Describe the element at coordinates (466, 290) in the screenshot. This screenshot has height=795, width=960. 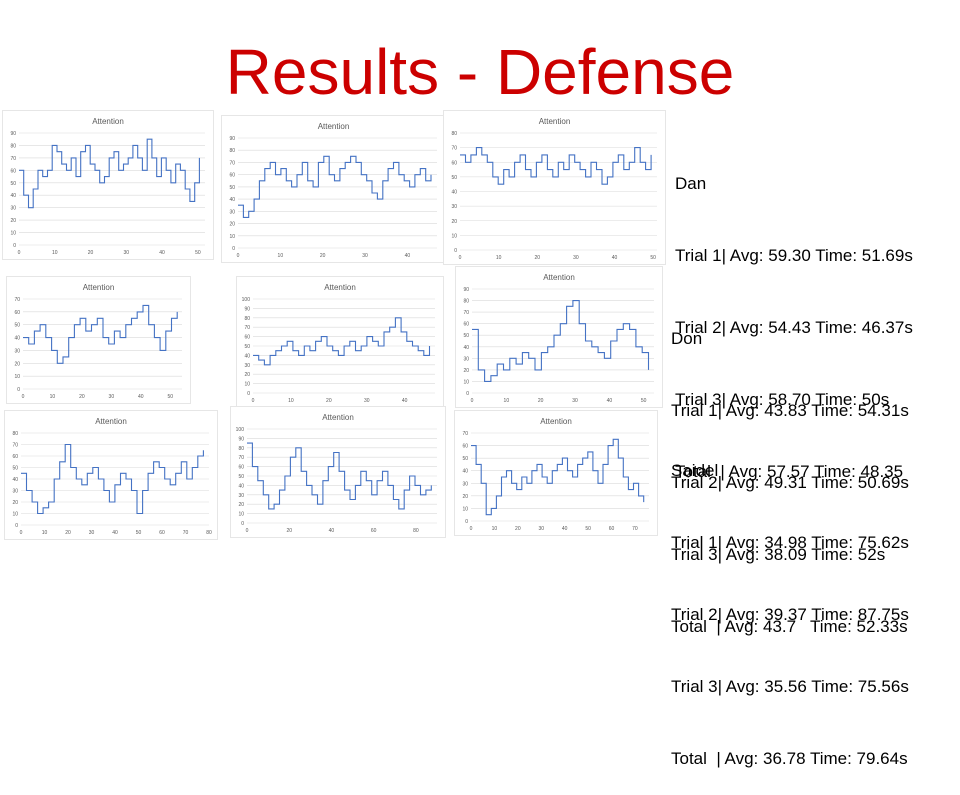
I see `y-tick-label: 90` at that location.